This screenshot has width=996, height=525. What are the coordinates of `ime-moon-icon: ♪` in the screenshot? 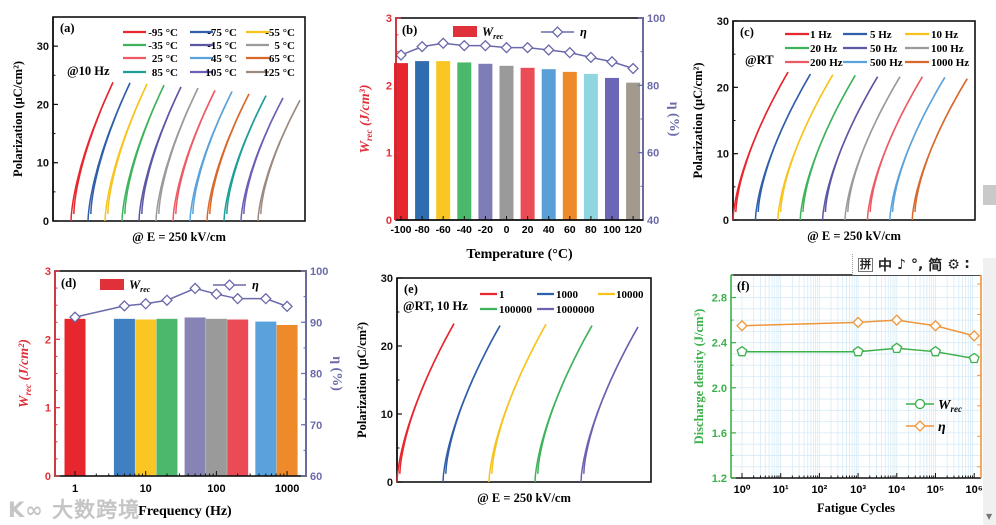 It's located at (901, 264).